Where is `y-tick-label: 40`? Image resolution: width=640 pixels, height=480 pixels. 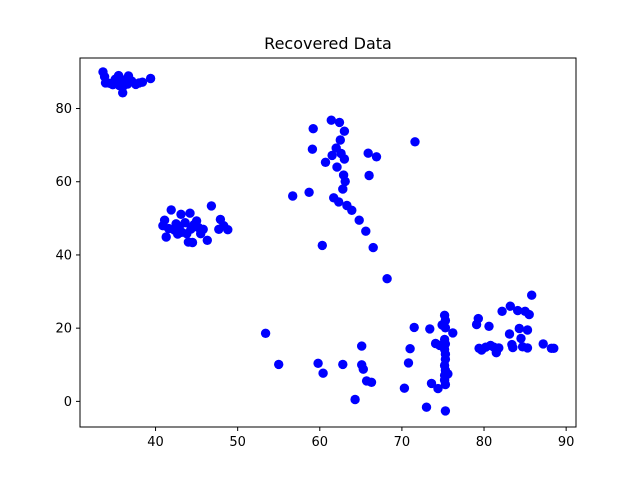 y-tick-label: 40 is located at coordinates (63, 255).